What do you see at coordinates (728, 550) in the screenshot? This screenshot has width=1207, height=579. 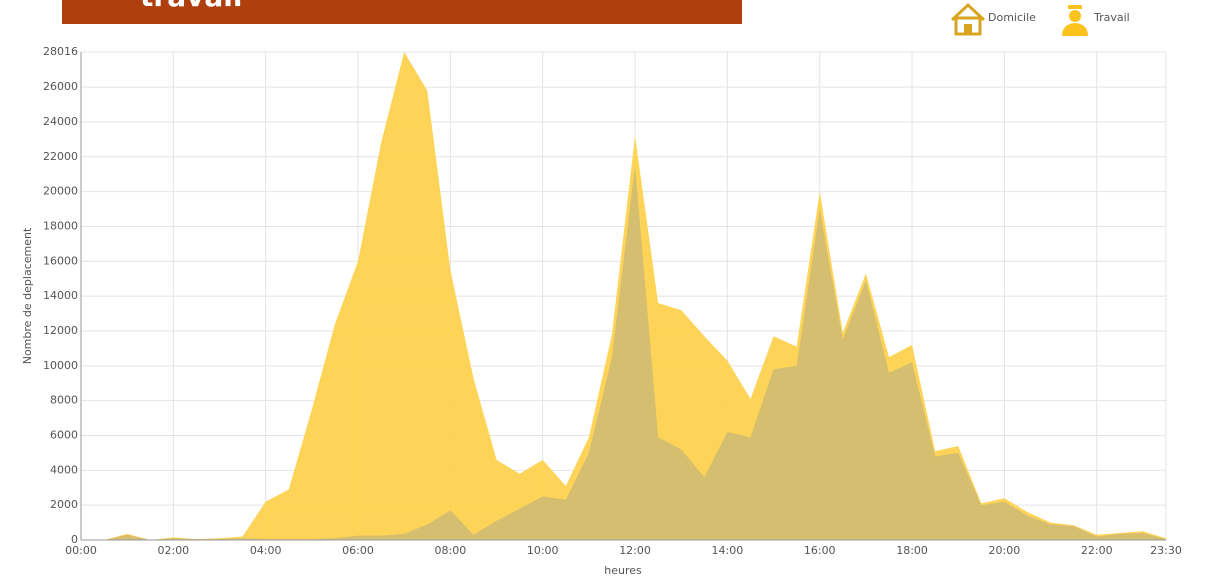 I see `x-tick-label: 14:00` at bounding box center [728, 550].